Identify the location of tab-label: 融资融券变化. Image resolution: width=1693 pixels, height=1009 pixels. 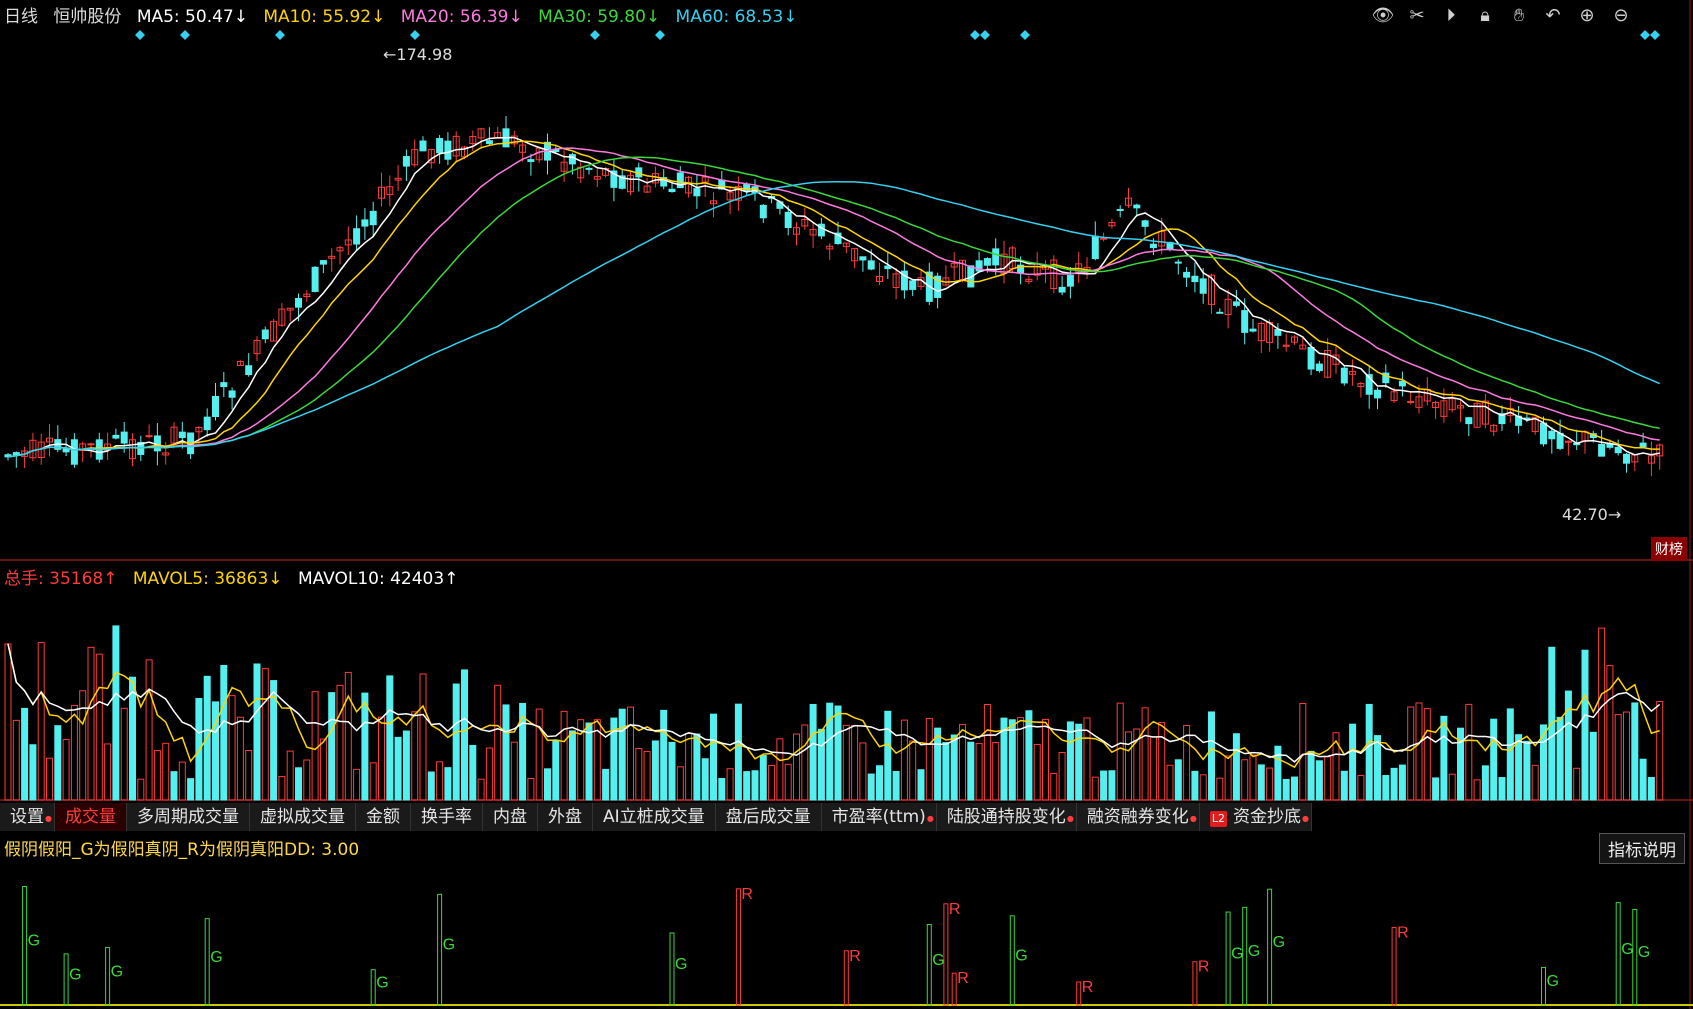
(1137, 817).